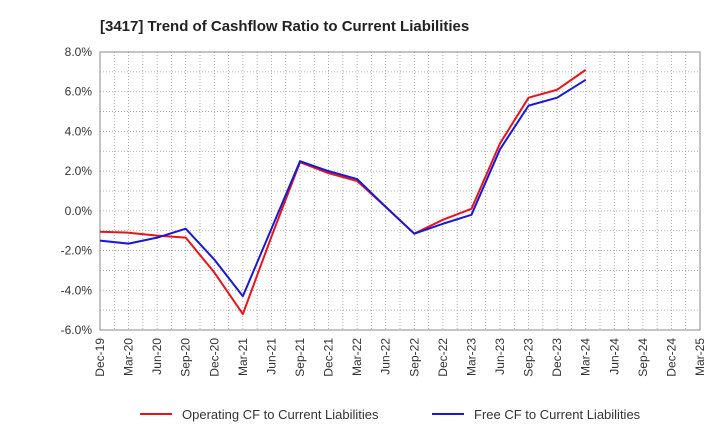  Describe the element at coordinates (557, 357) in the screenshot. I see `x-tick-label: Dec-23` at that location.